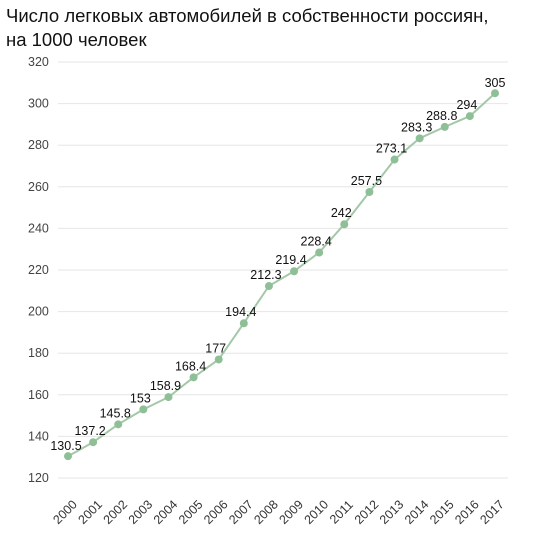 The width and height of the screenshot is (548, 540). I want to click on data-label: 283.3, so click(416, 127).